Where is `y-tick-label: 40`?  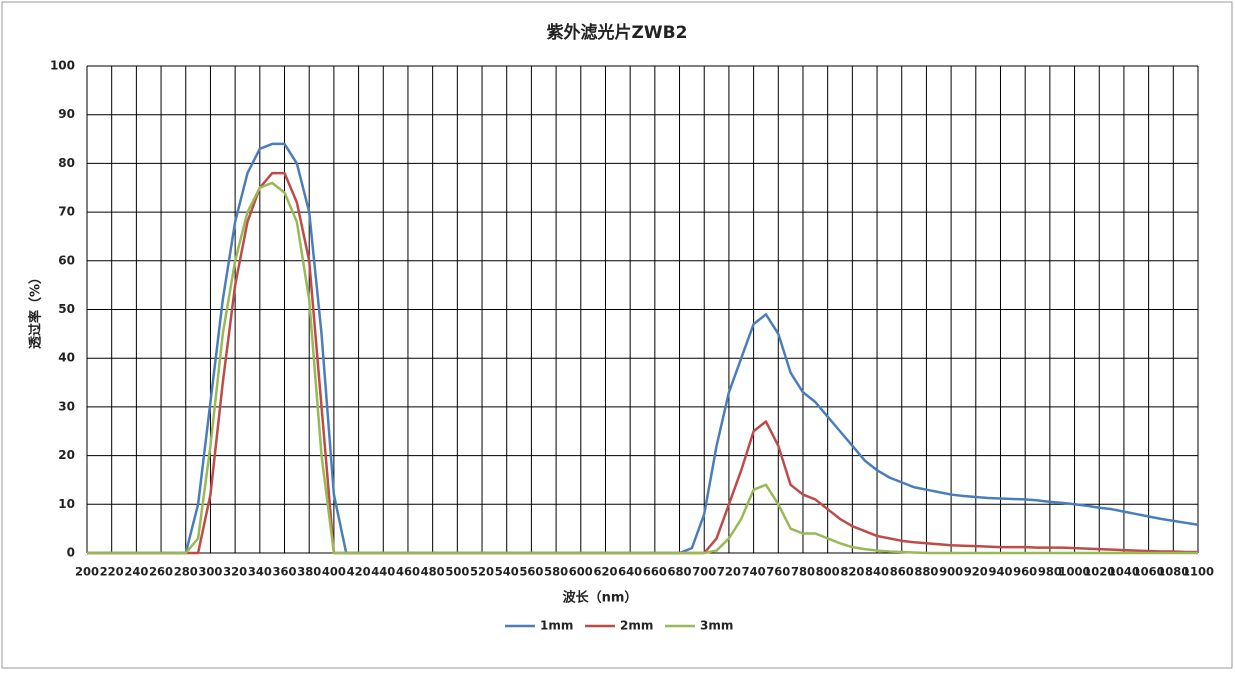
y-tick-label: 40 is located at coordinates (66, 358).